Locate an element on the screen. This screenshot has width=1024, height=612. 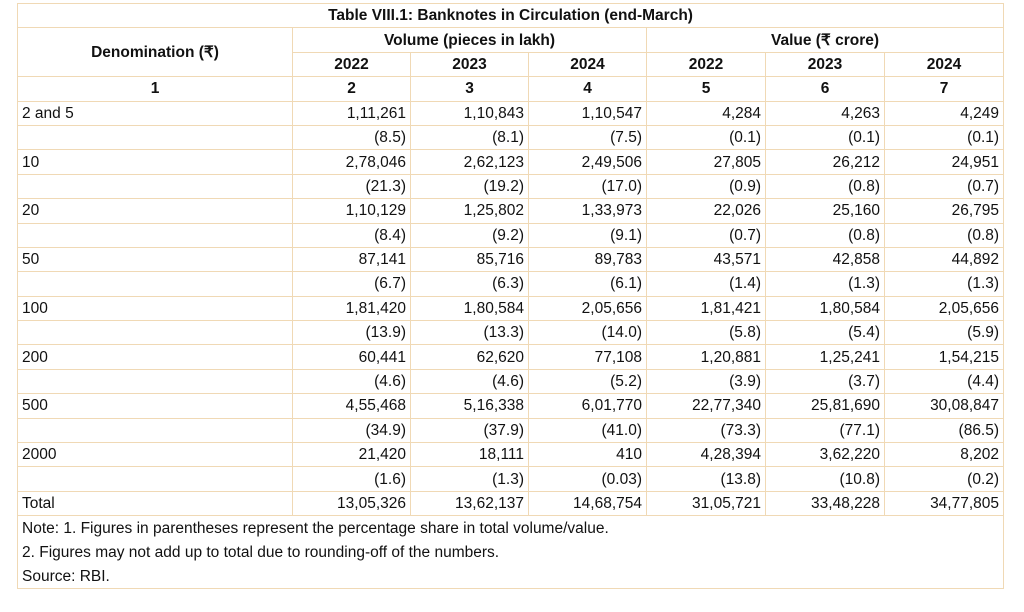
denomination-label: 500 is located at coordinates (155, 406).